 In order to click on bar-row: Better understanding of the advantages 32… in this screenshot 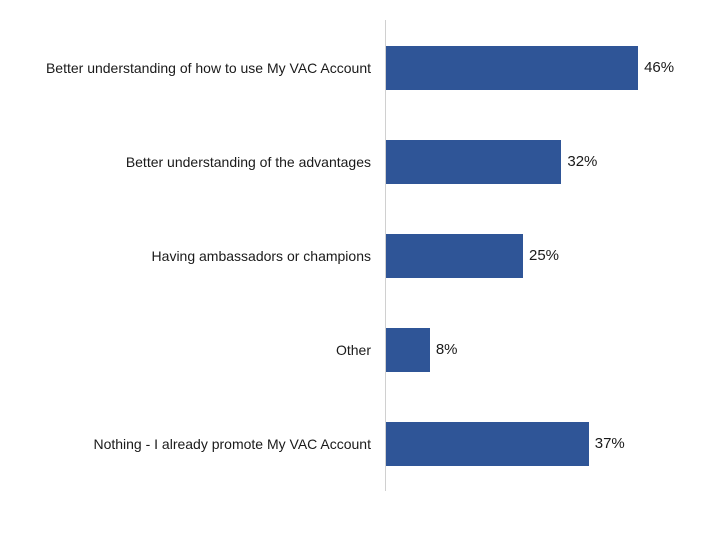, I will do `click(360, 162)`.